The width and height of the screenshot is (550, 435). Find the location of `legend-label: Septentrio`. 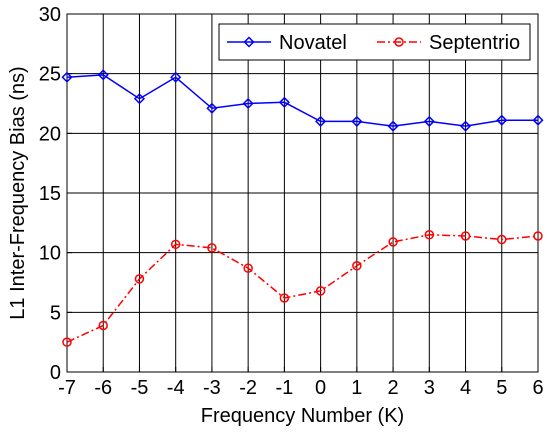

legend-label: Septentrio is located at coordinates (474, 43).